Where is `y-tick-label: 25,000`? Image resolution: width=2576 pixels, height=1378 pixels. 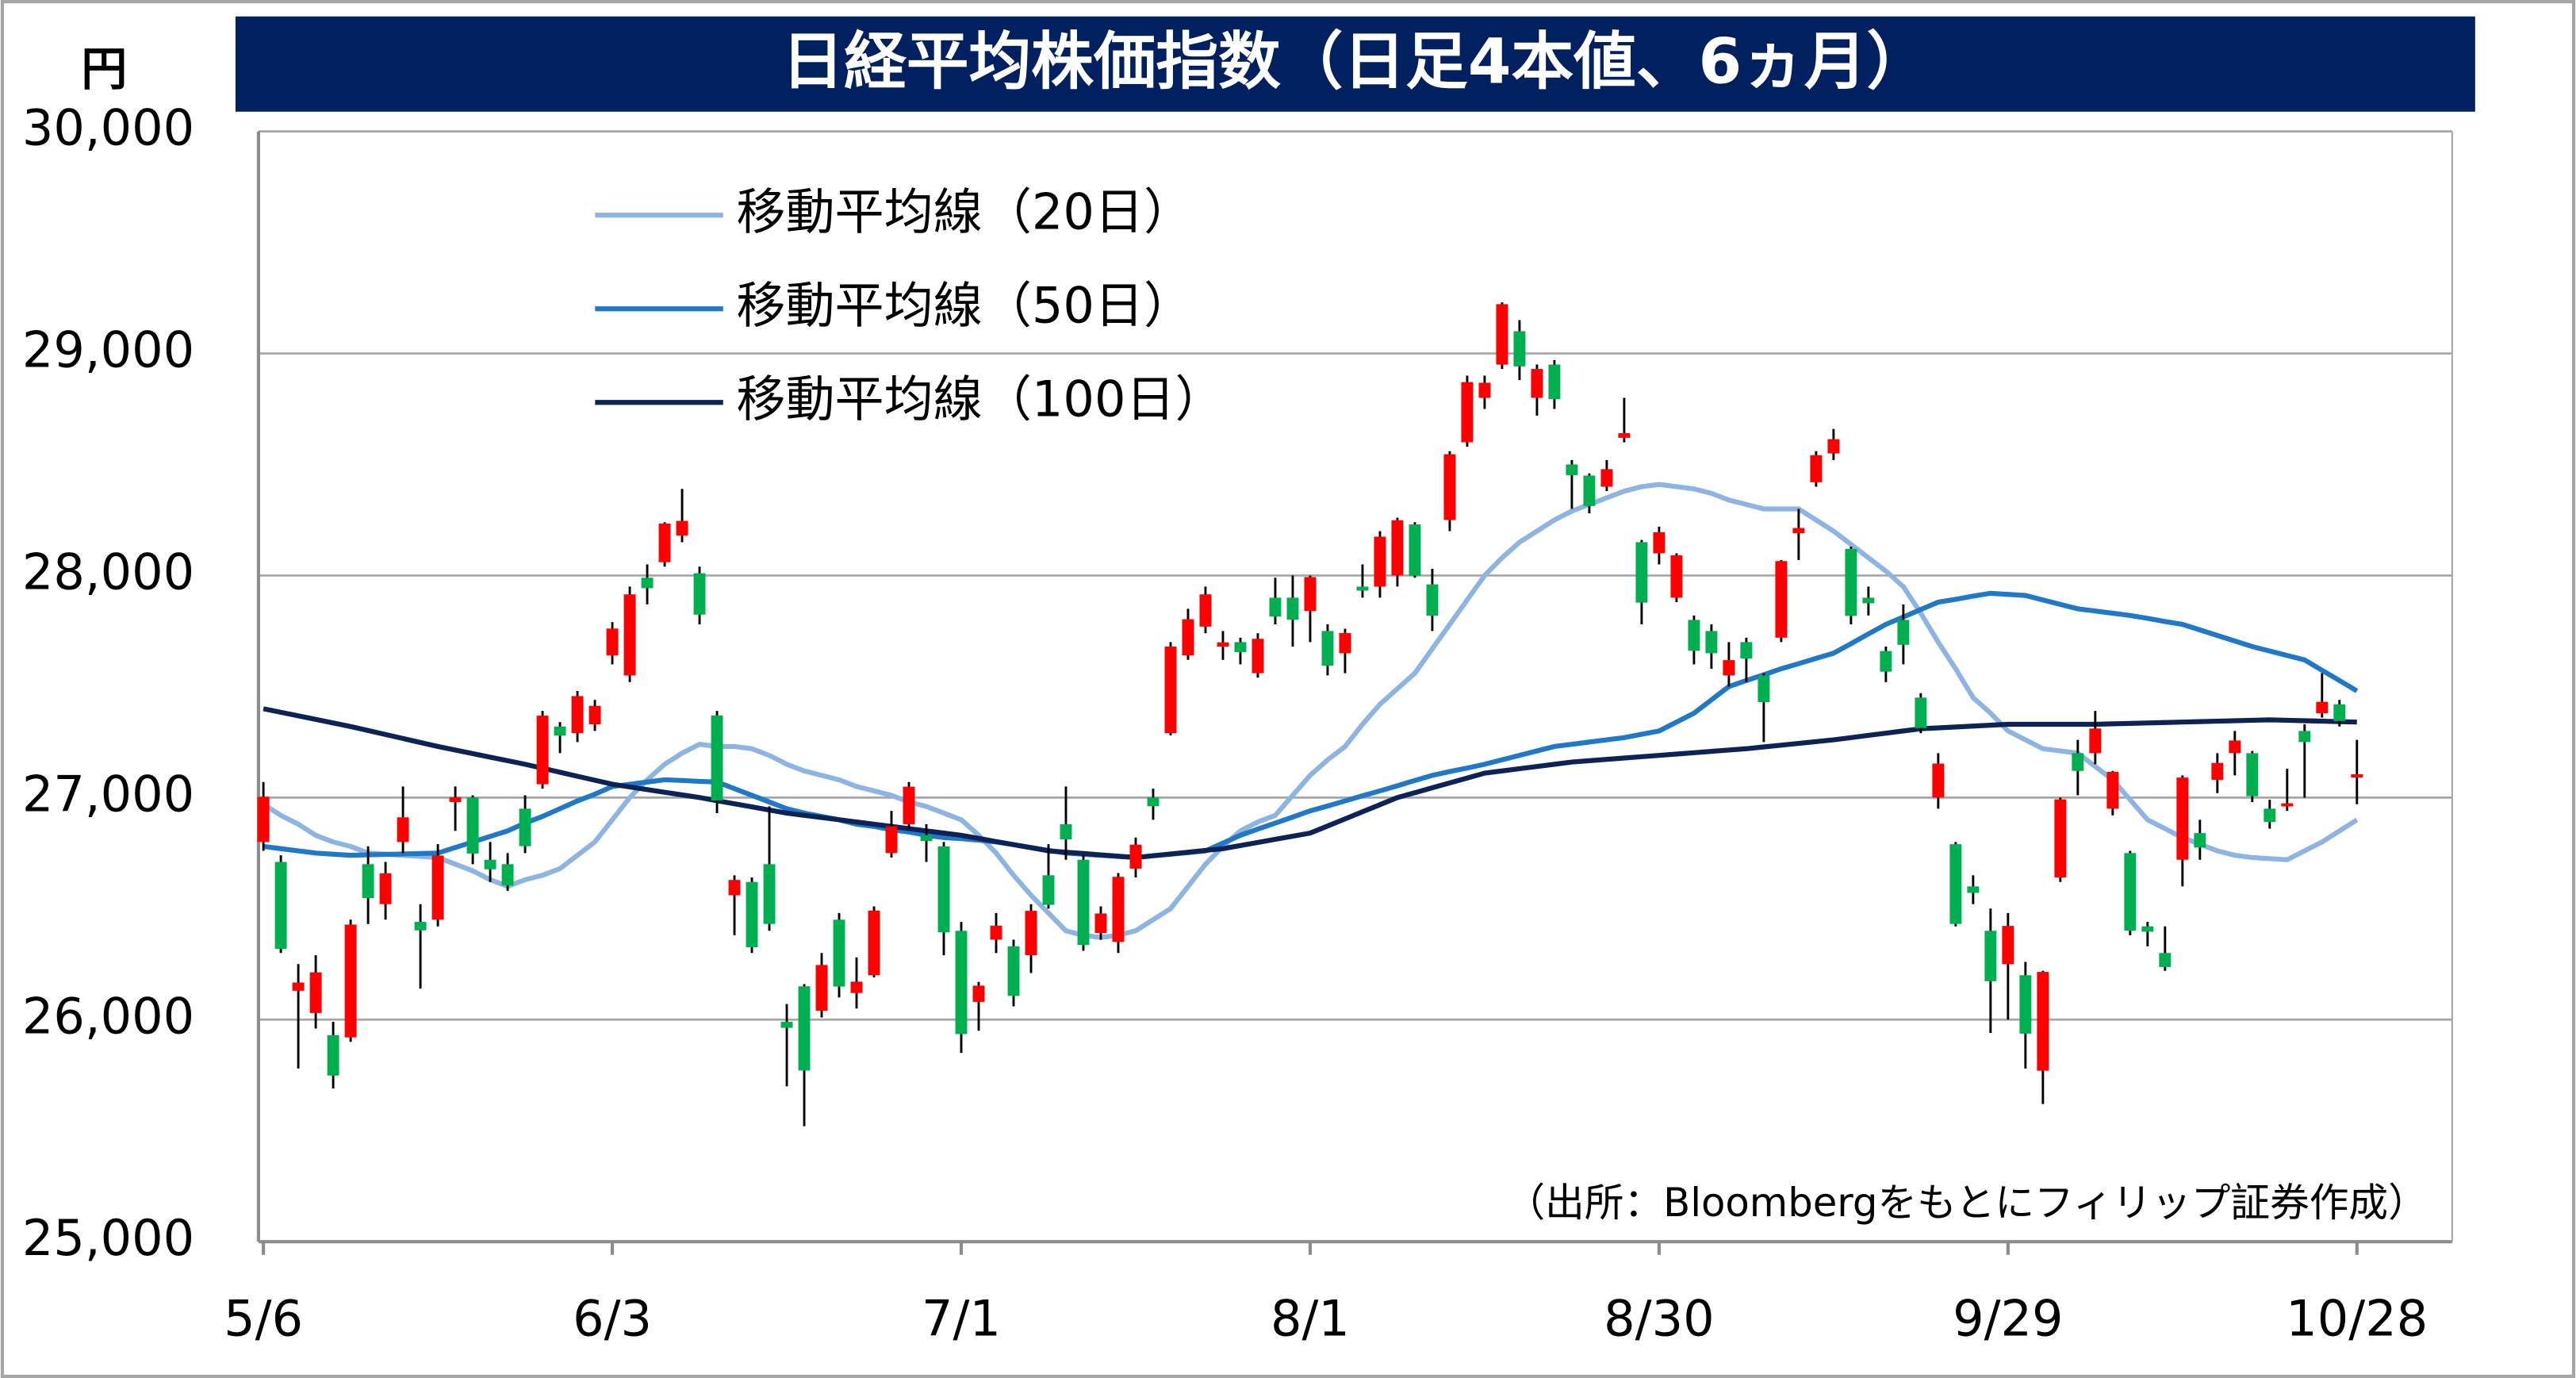
y-tick-label: 25,000 is located at coordinates (108, 1238).